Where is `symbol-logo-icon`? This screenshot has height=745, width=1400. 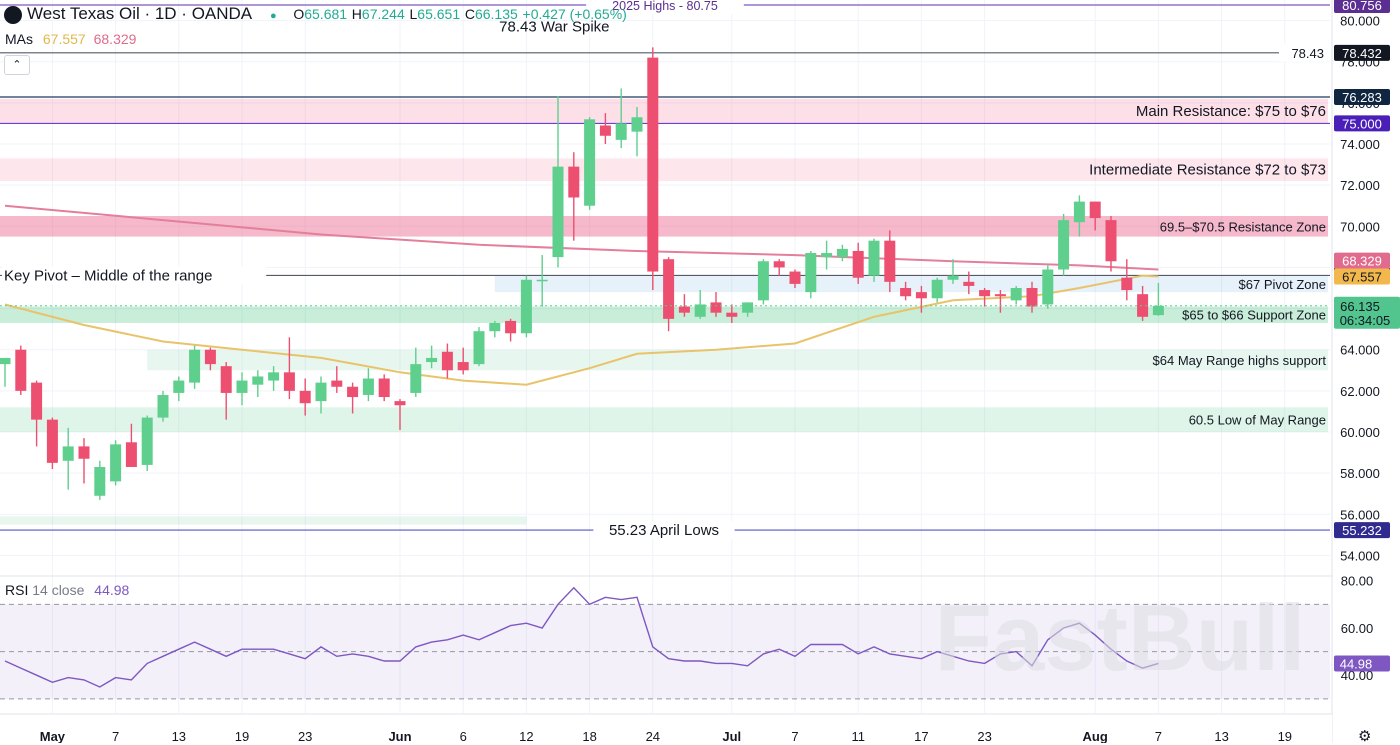
symbol-logo-icon is located at coordinates (13, 15).